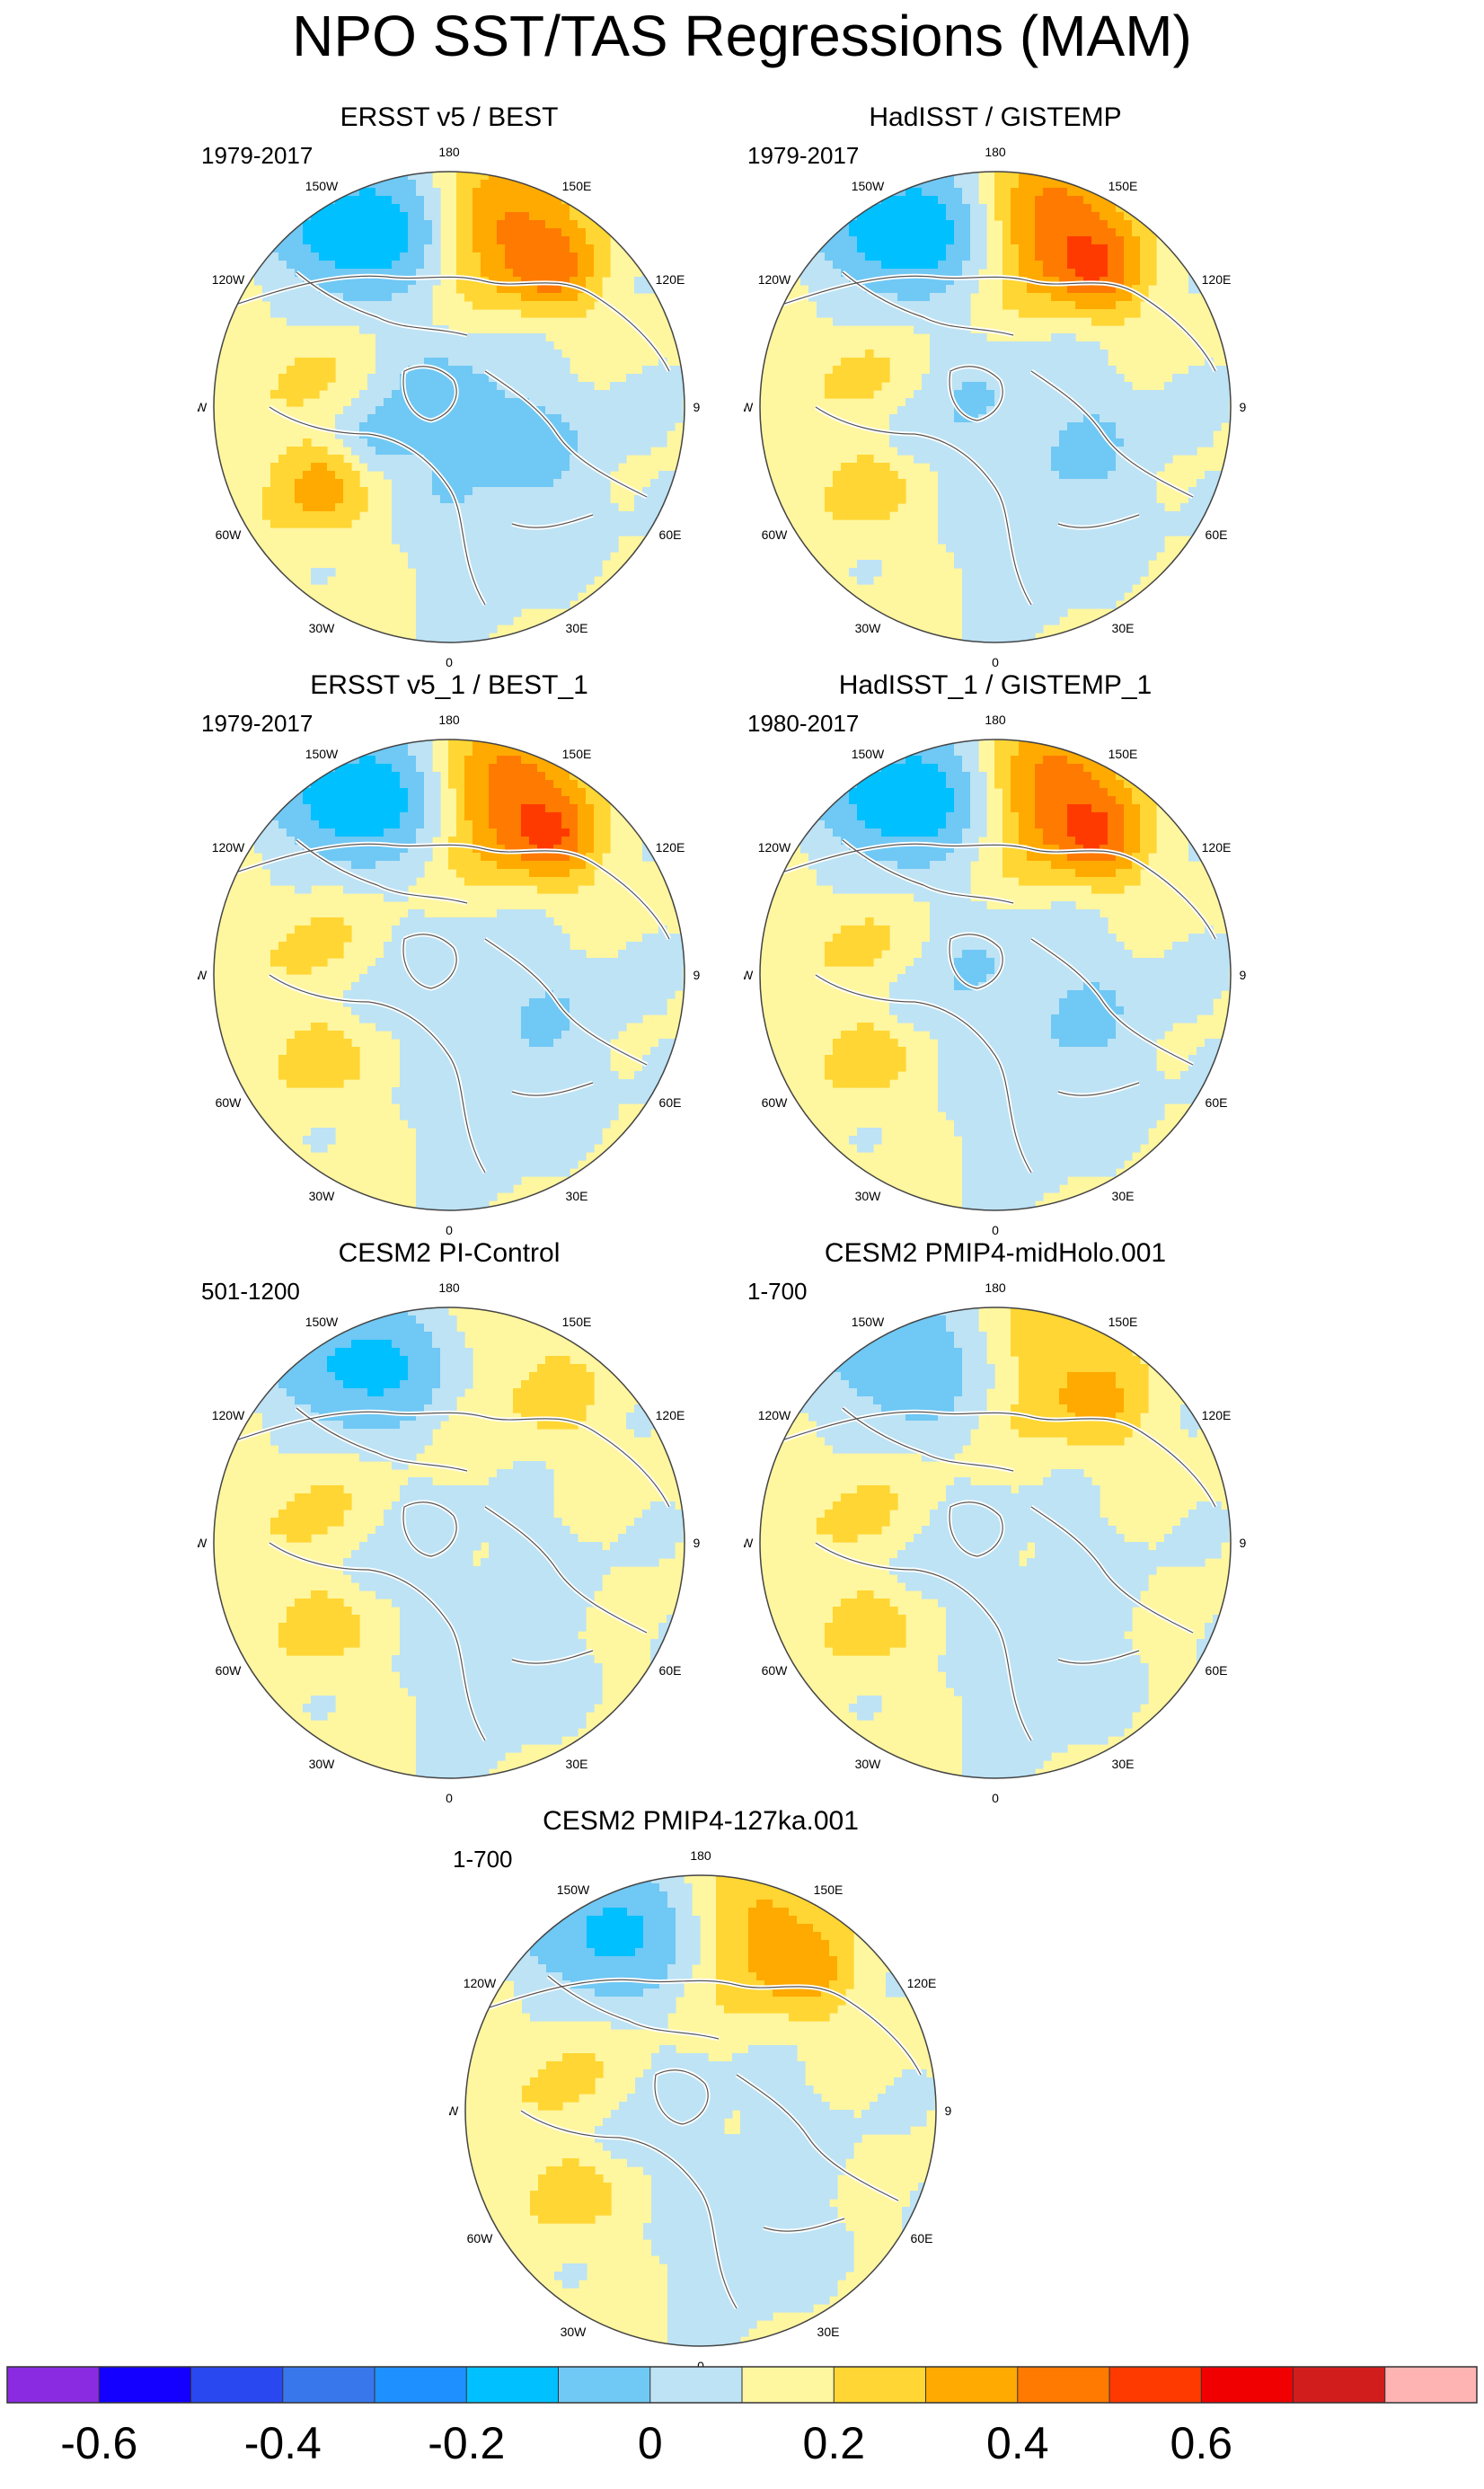 This screenshot has height=2489, width=1484. Describe the element at coordinates (382, 303) in the screenshot. I see `coastline` at that location.